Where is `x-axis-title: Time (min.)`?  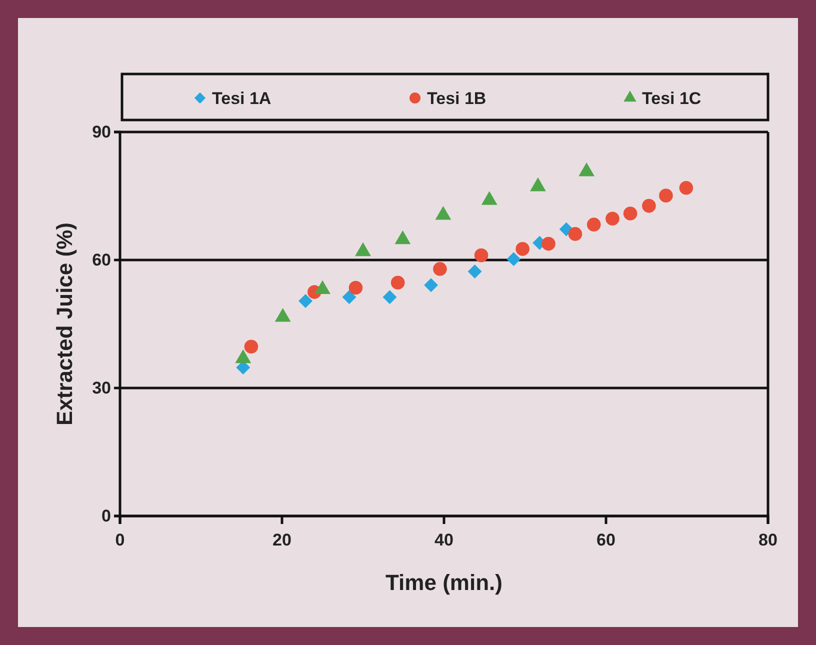
x-axis-title: Time (min.) is located at coordinates (444, 582).